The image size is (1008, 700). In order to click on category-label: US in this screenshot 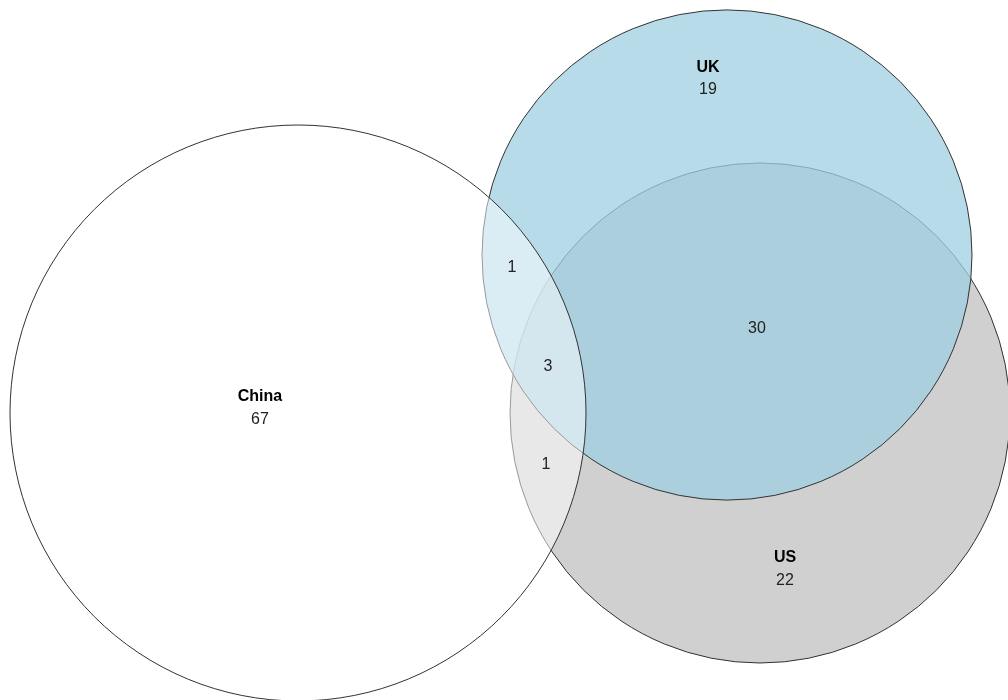, I will do `click(785, 556)`.